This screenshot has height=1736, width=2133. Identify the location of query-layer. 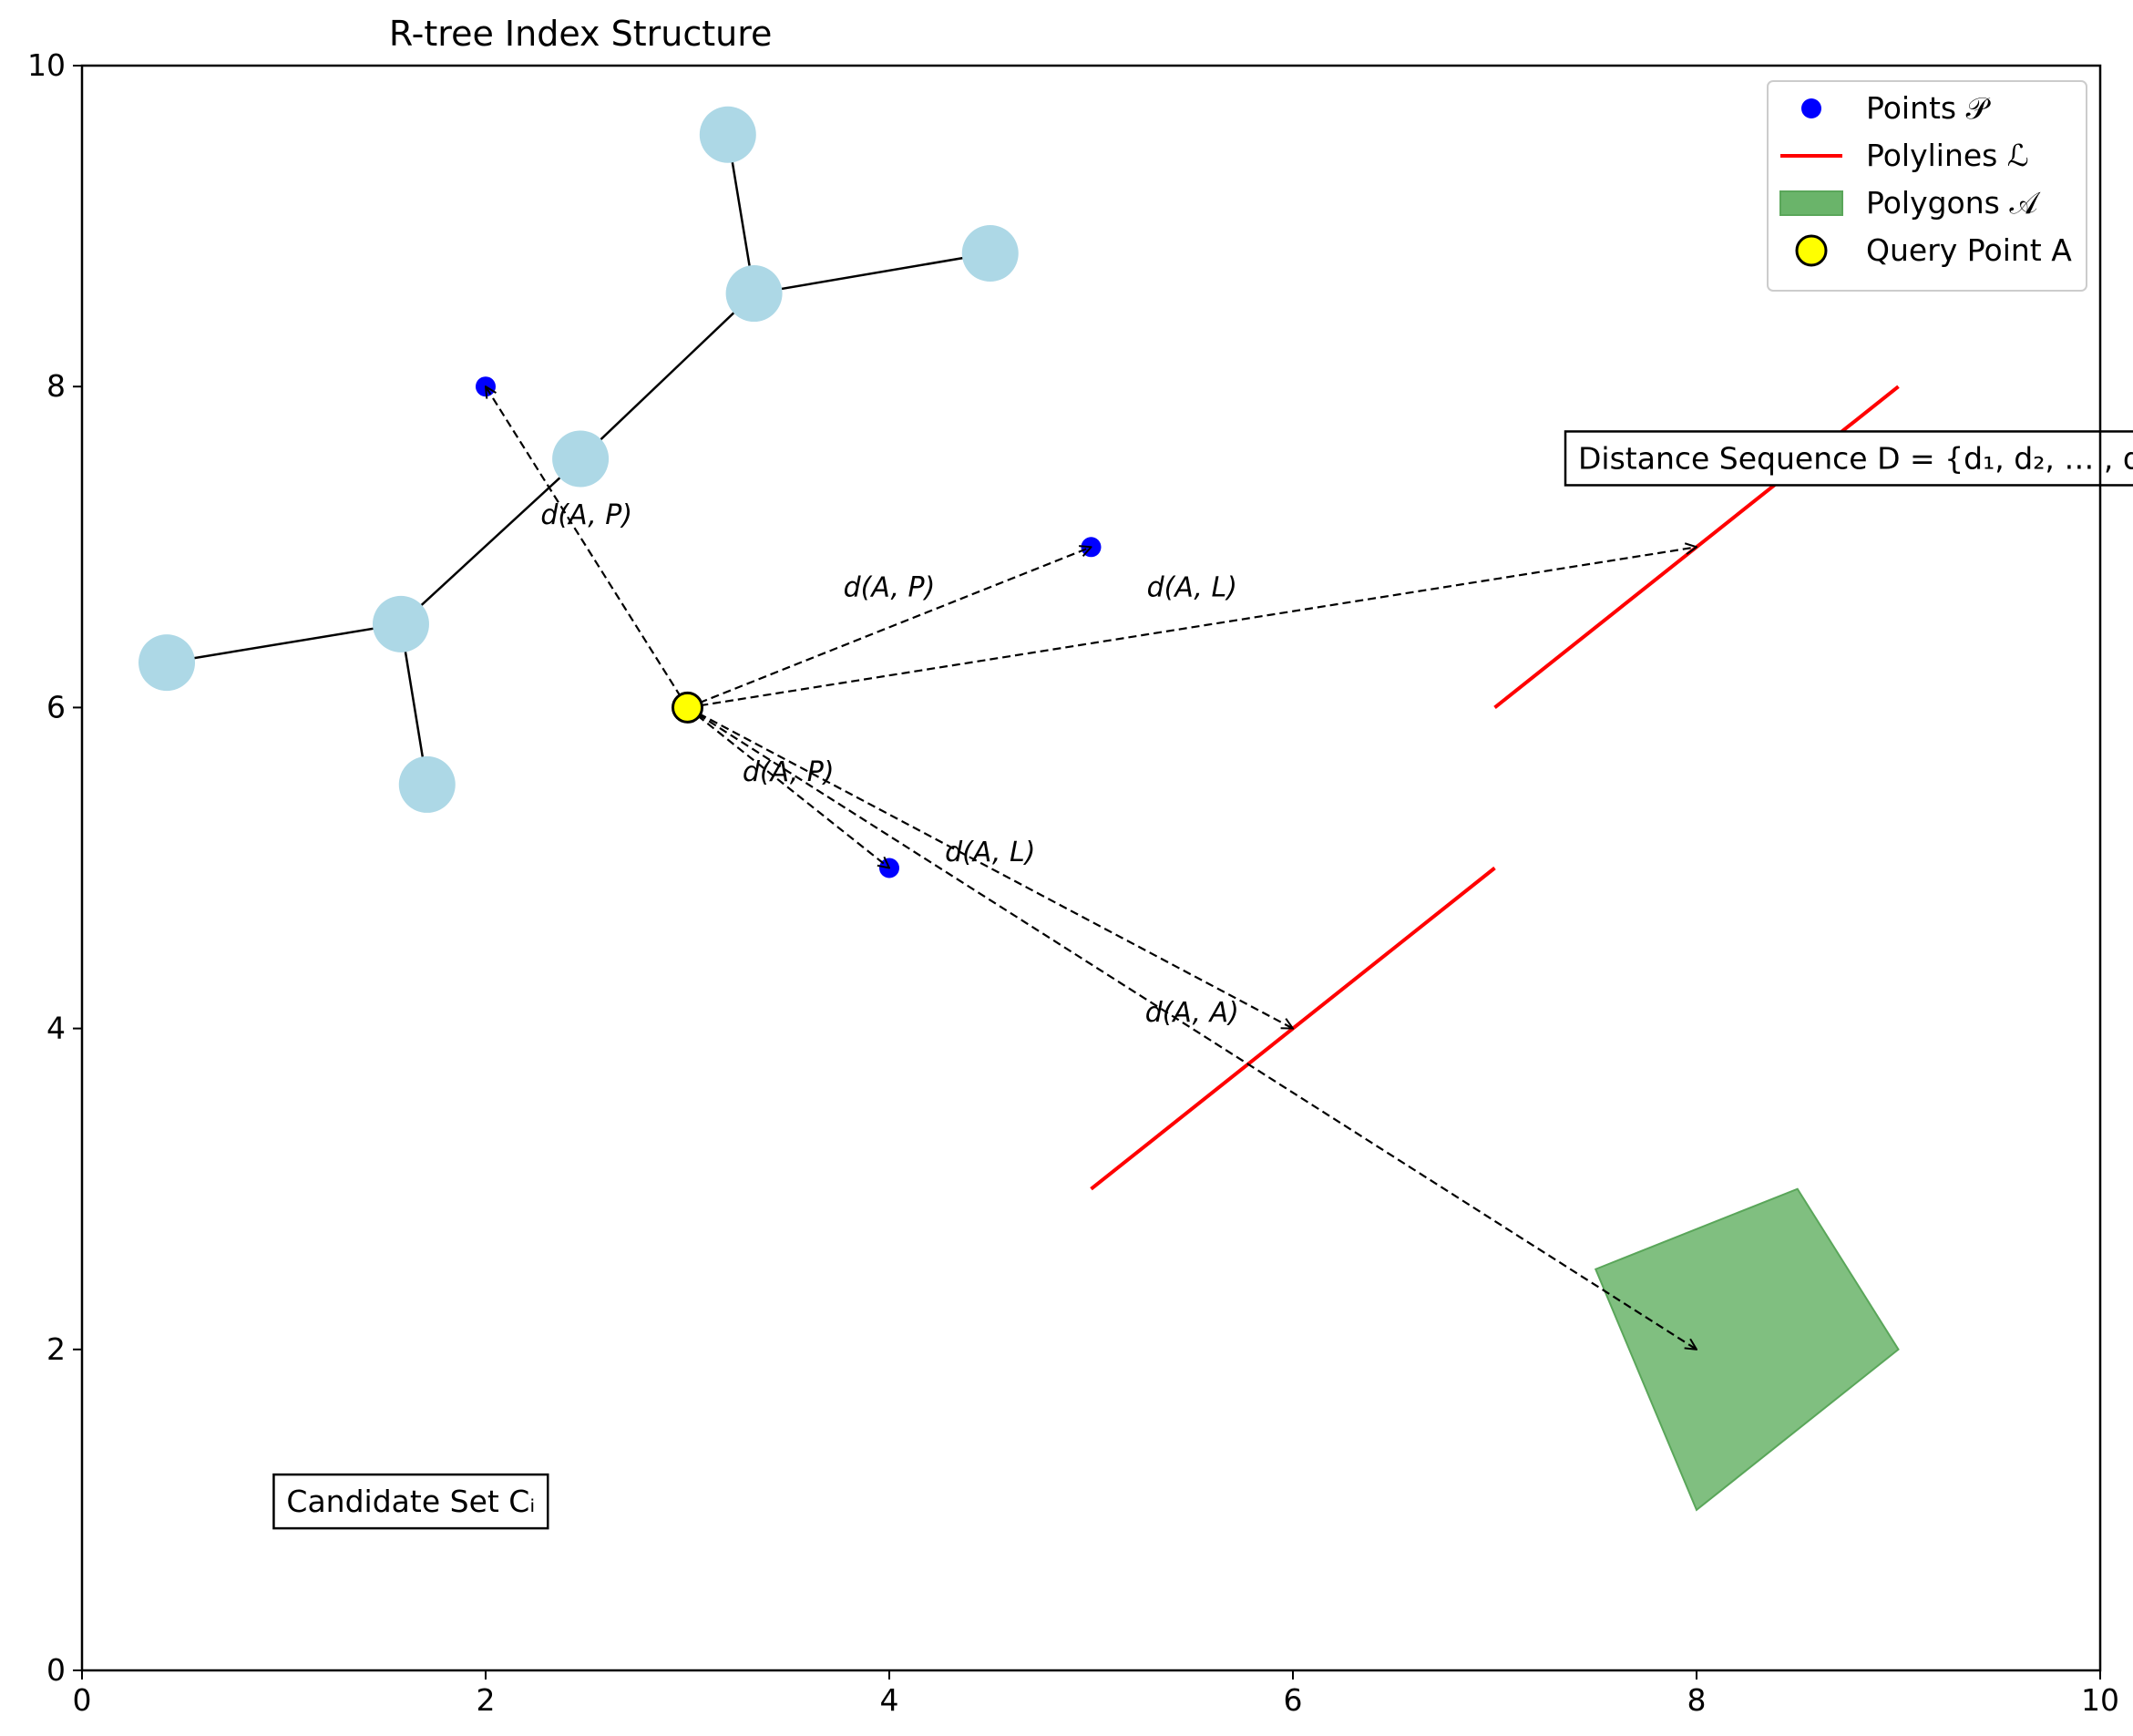
(687, 707).